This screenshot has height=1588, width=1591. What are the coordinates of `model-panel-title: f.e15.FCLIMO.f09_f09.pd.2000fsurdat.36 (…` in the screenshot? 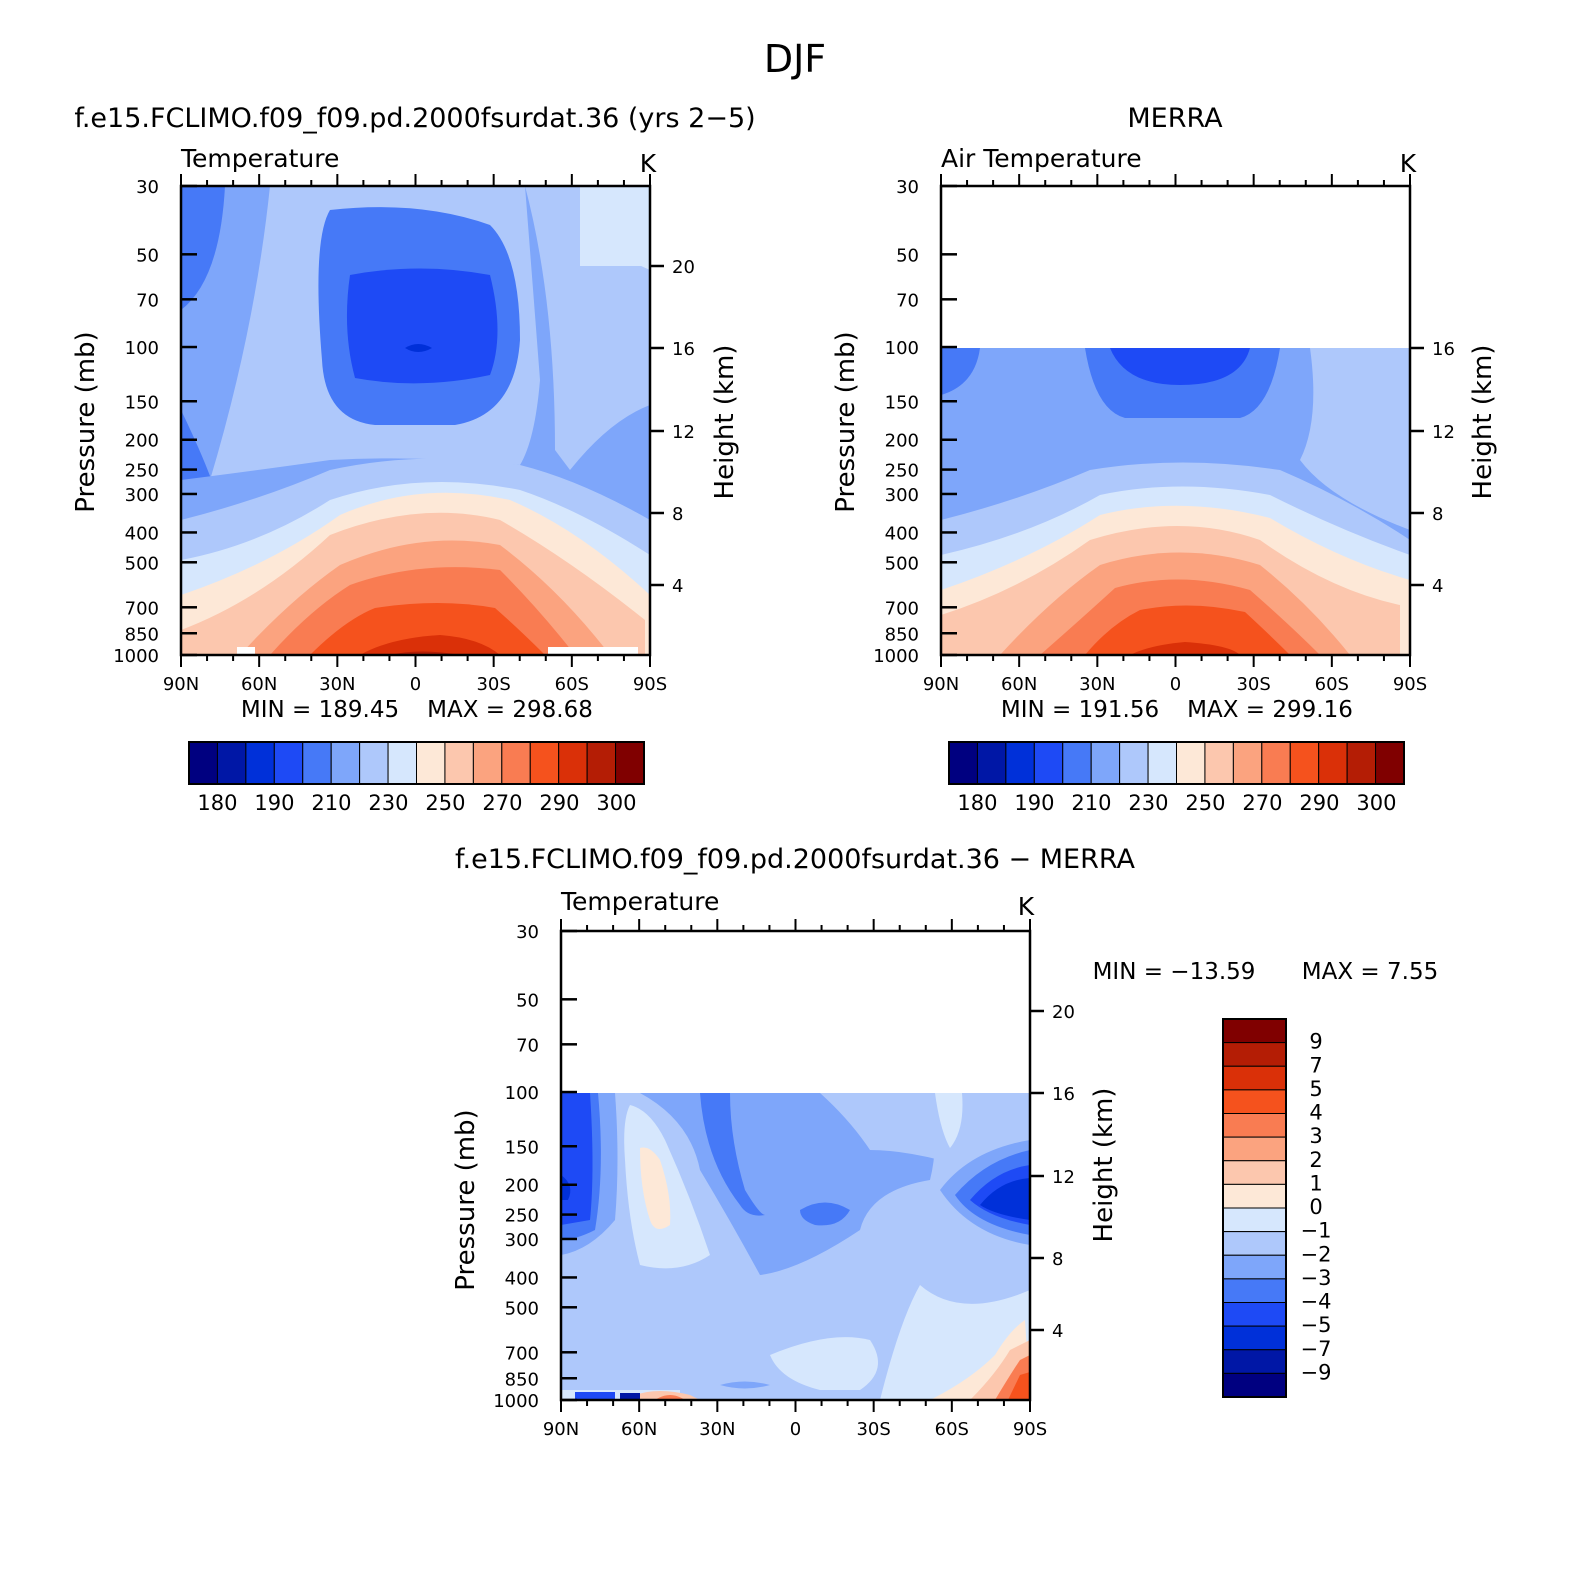 It's located at (414, 118).